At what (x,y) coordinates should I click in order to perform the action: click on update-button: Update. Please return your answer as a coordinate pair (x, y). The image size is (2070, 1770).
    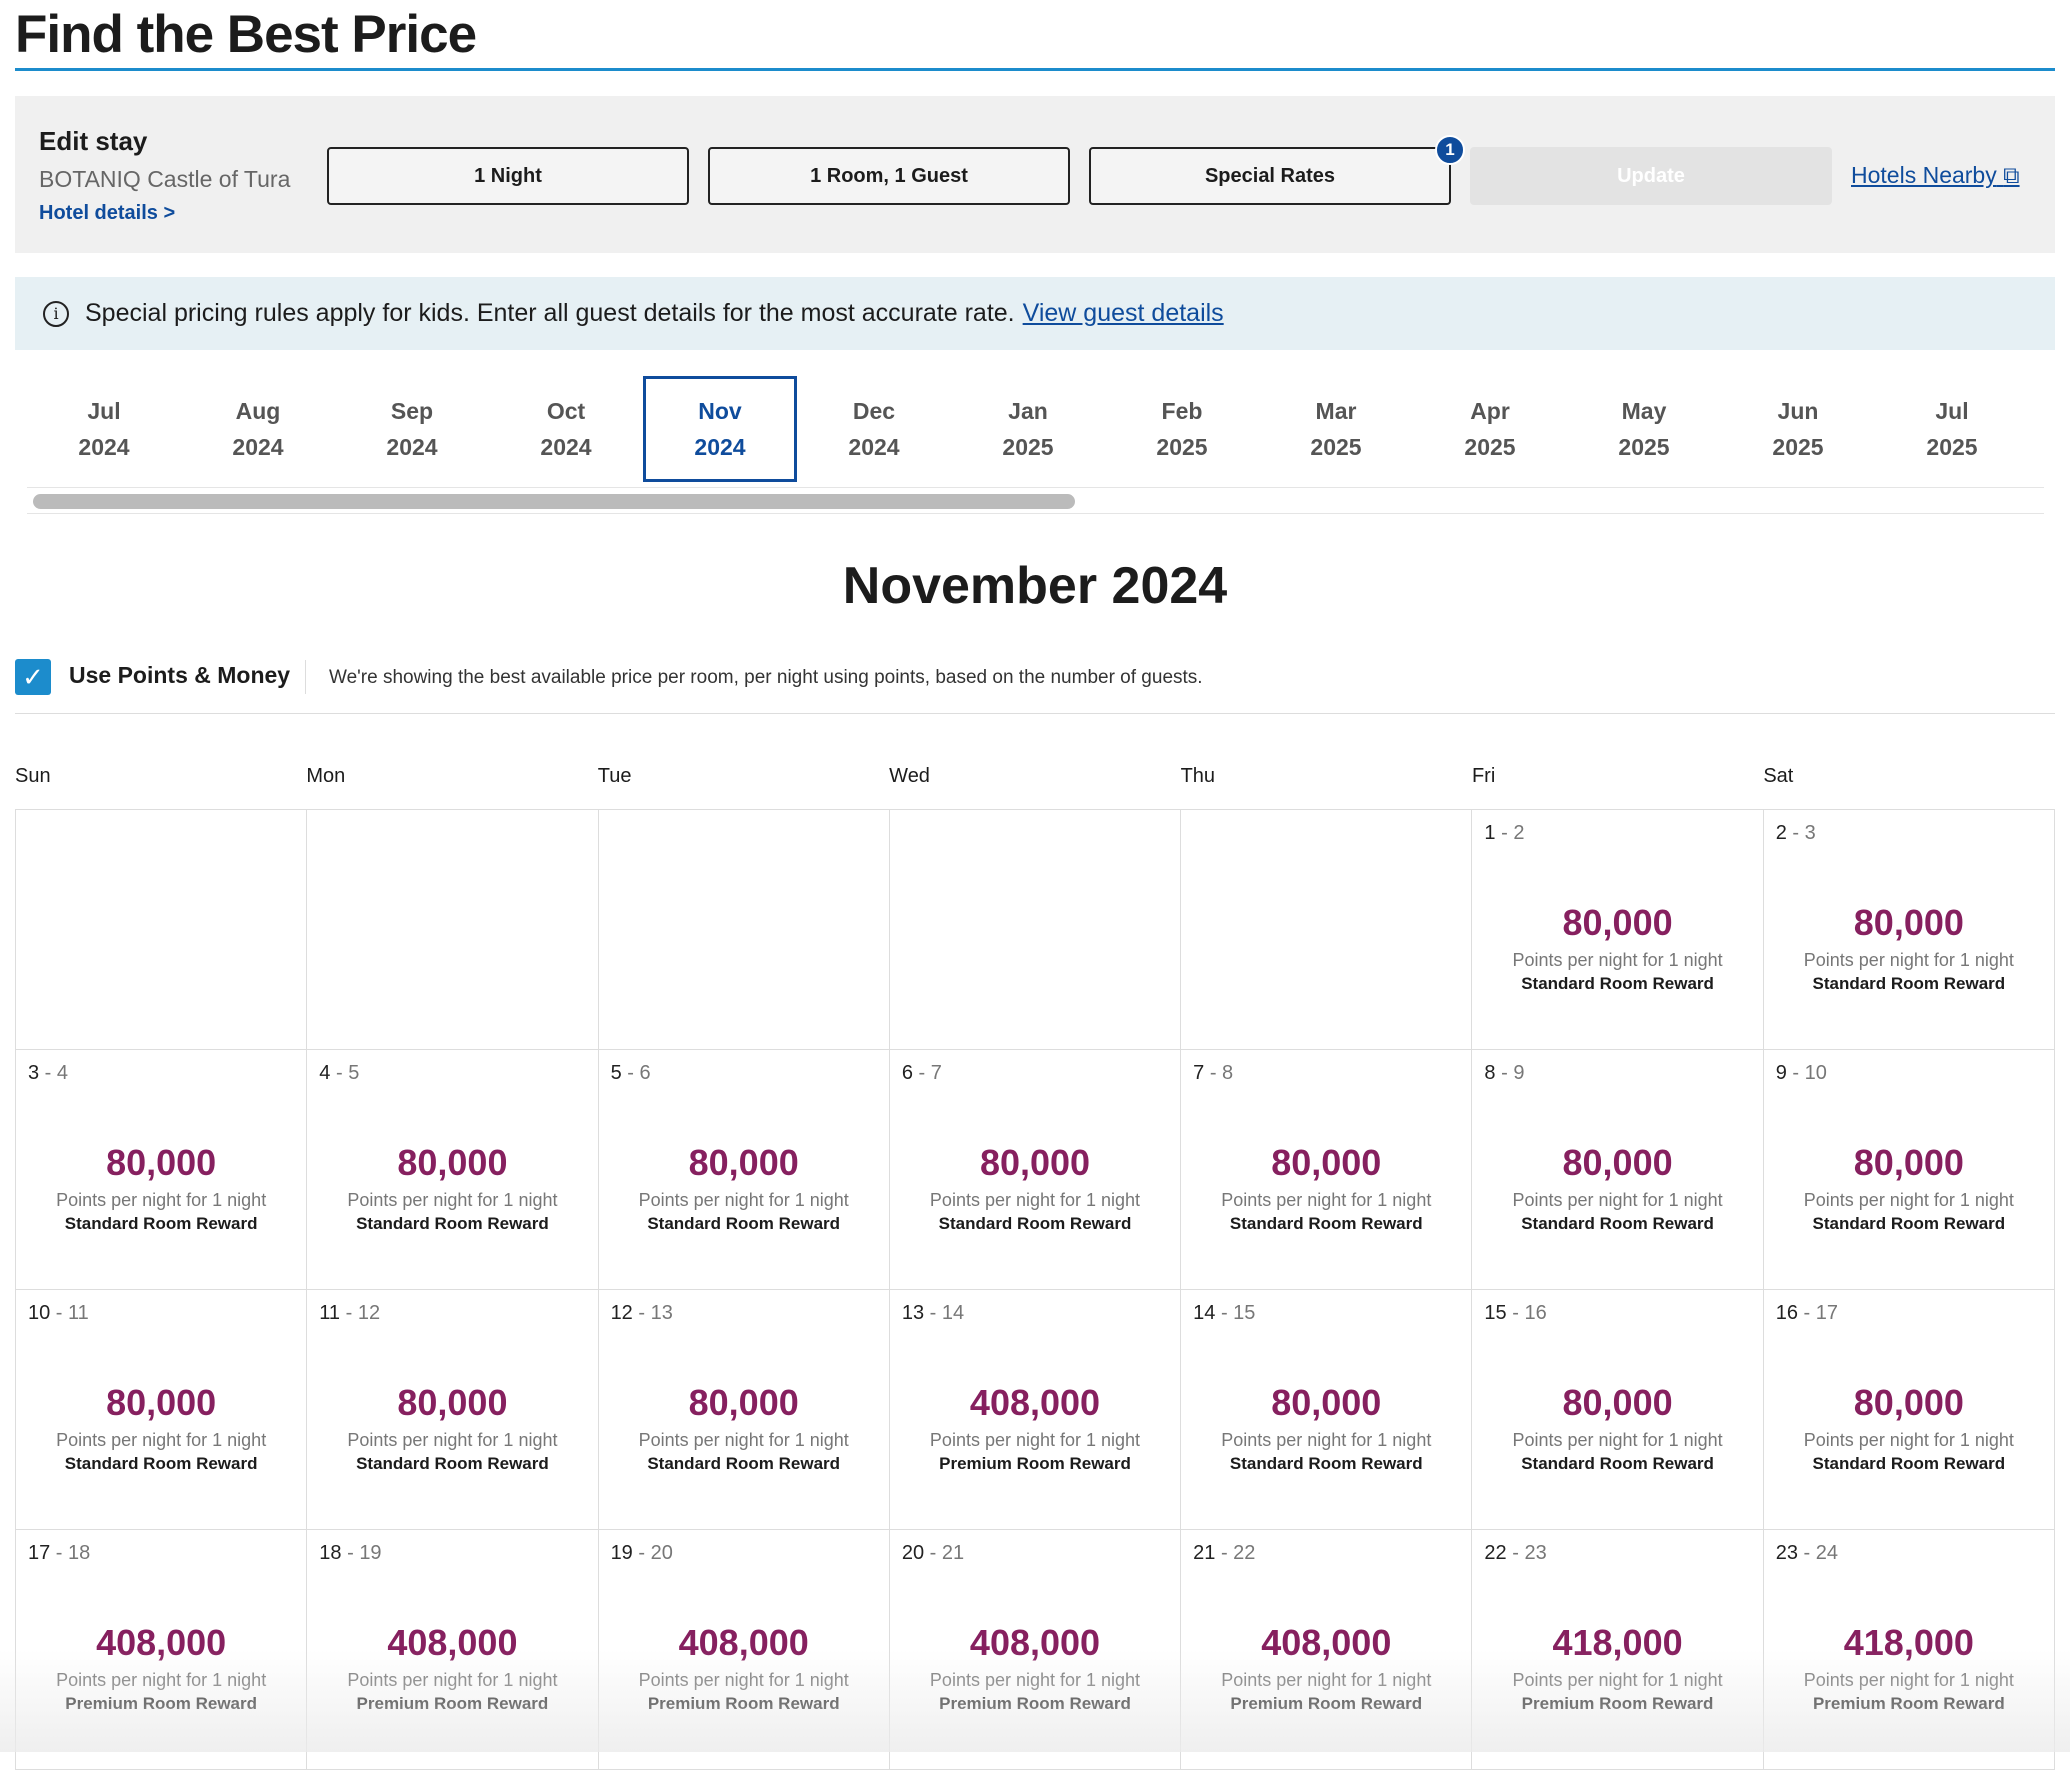
    Looking at the image, I should click on (1651, 176).